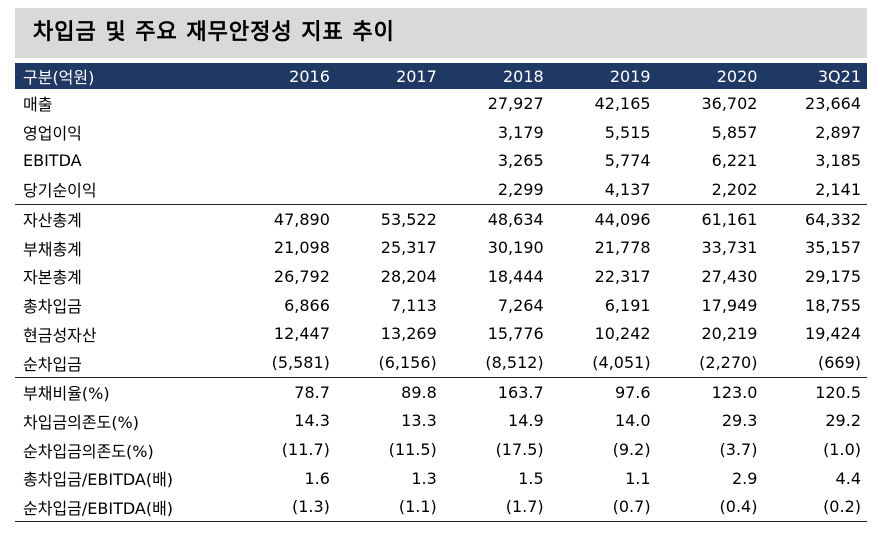 The width and height of the screenshot is (886, 533). What do you see at coordinates (729, 334) in the screenshot?
I see `cell: 20,219` at bounding box center [729, 334].